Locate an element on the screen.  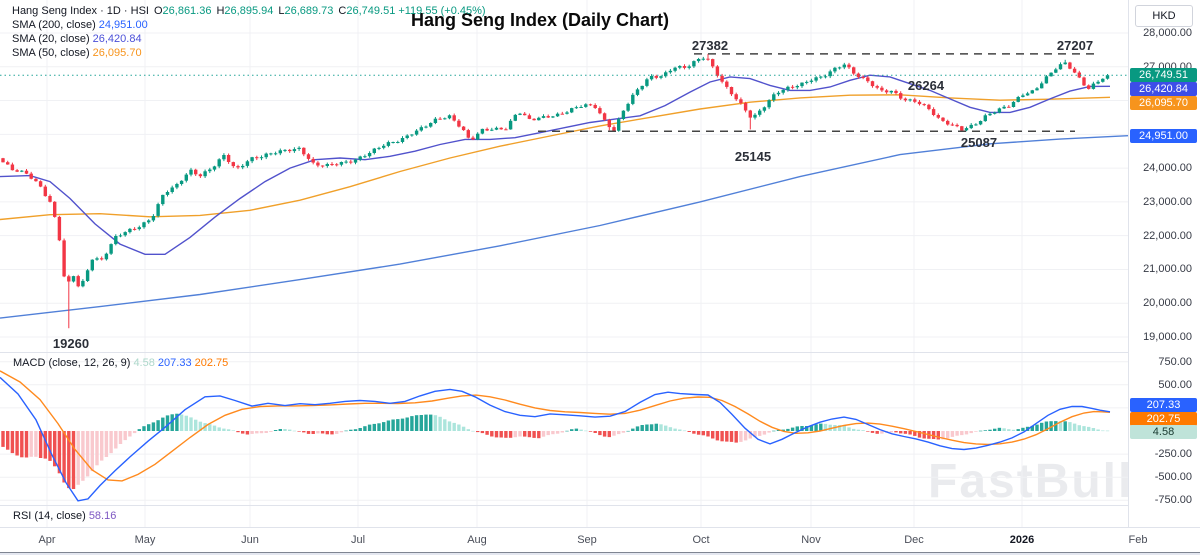
sma-legend-row: SMA (20, close) 26,420.84 is located at coordinates (249, 39).